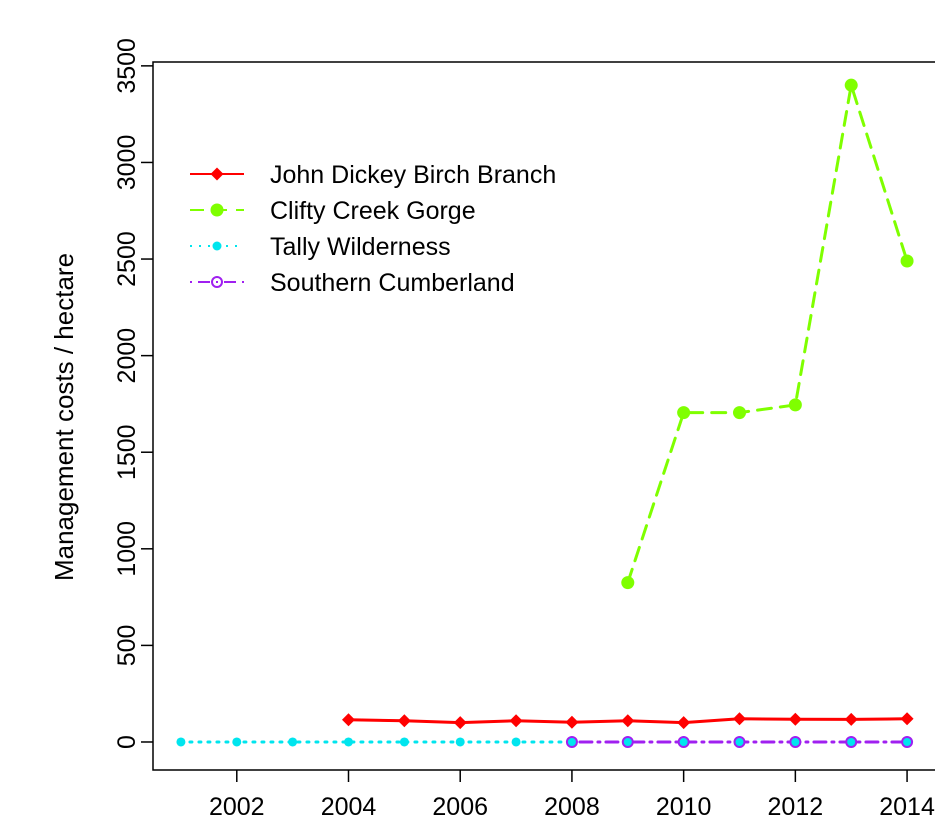 The height and width of the screenshot is (821, 935). I want to click on y-tick-label: 3500, so click(127, 66).